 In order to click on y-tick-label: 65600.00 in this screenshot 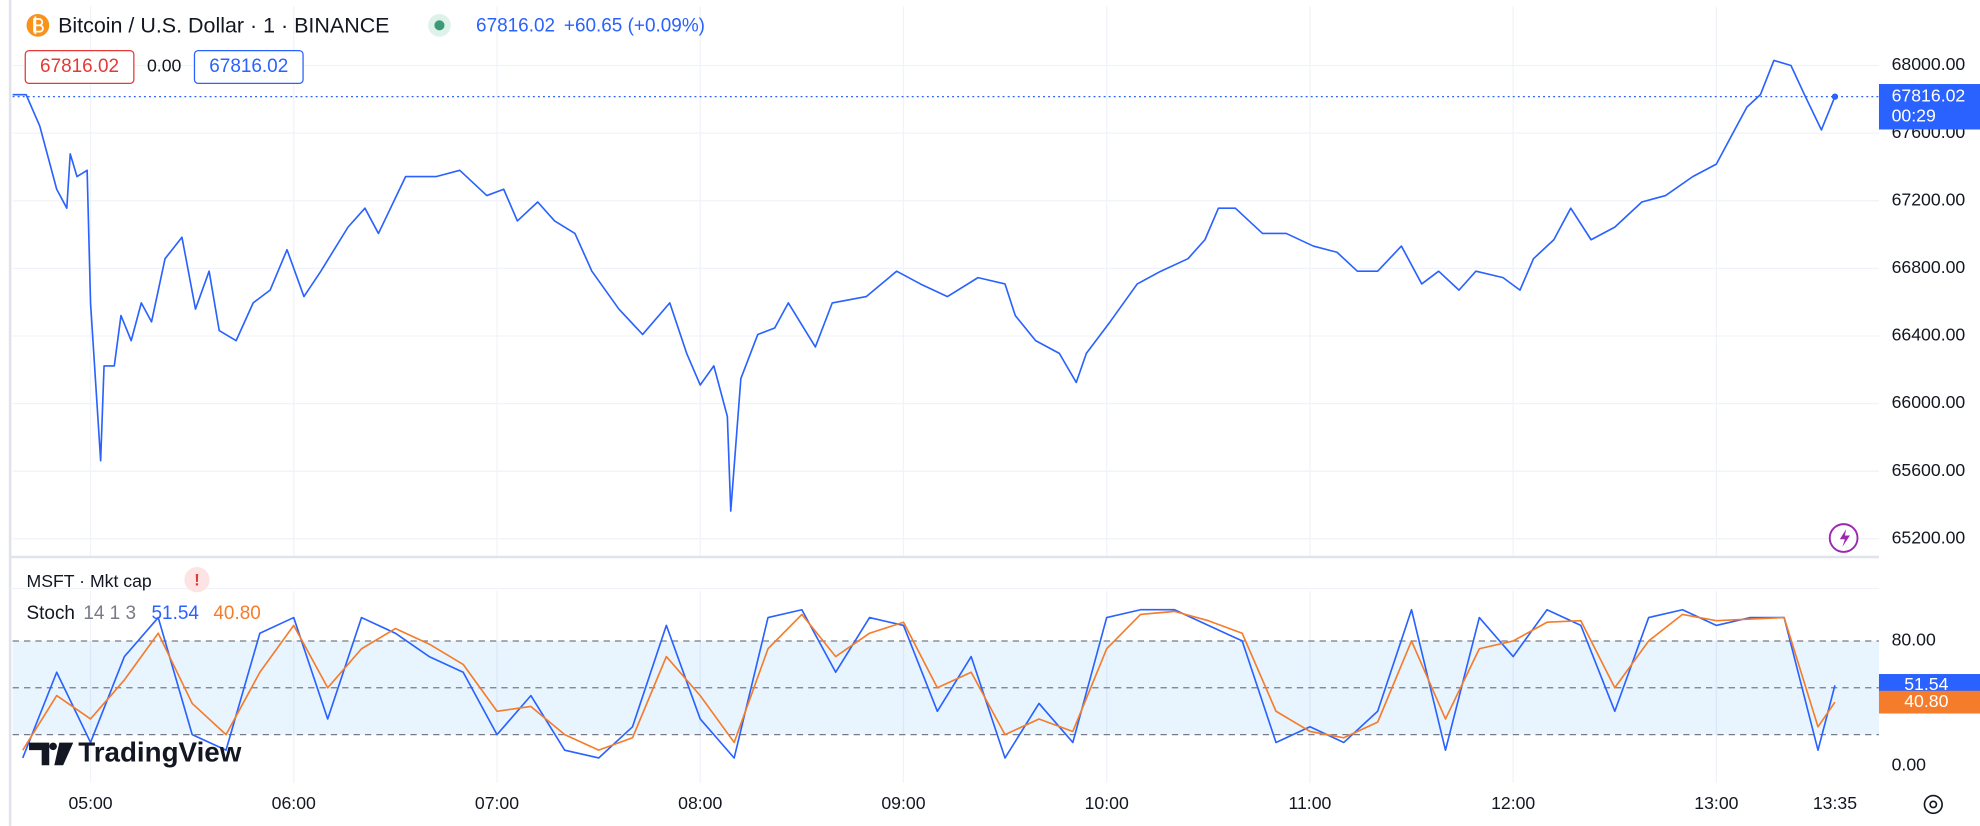, I will do `click(1929, 470)`.